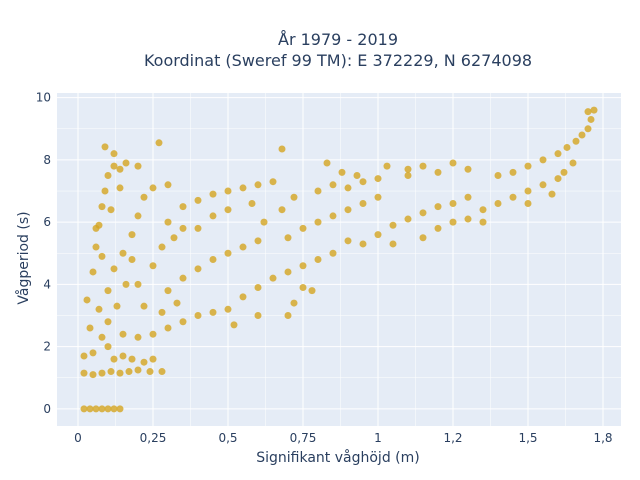 The image size is (640, 480). Describe the element at coordinates (47, 222) in the screenshot. I see `y-tick-label: 6` at that location.